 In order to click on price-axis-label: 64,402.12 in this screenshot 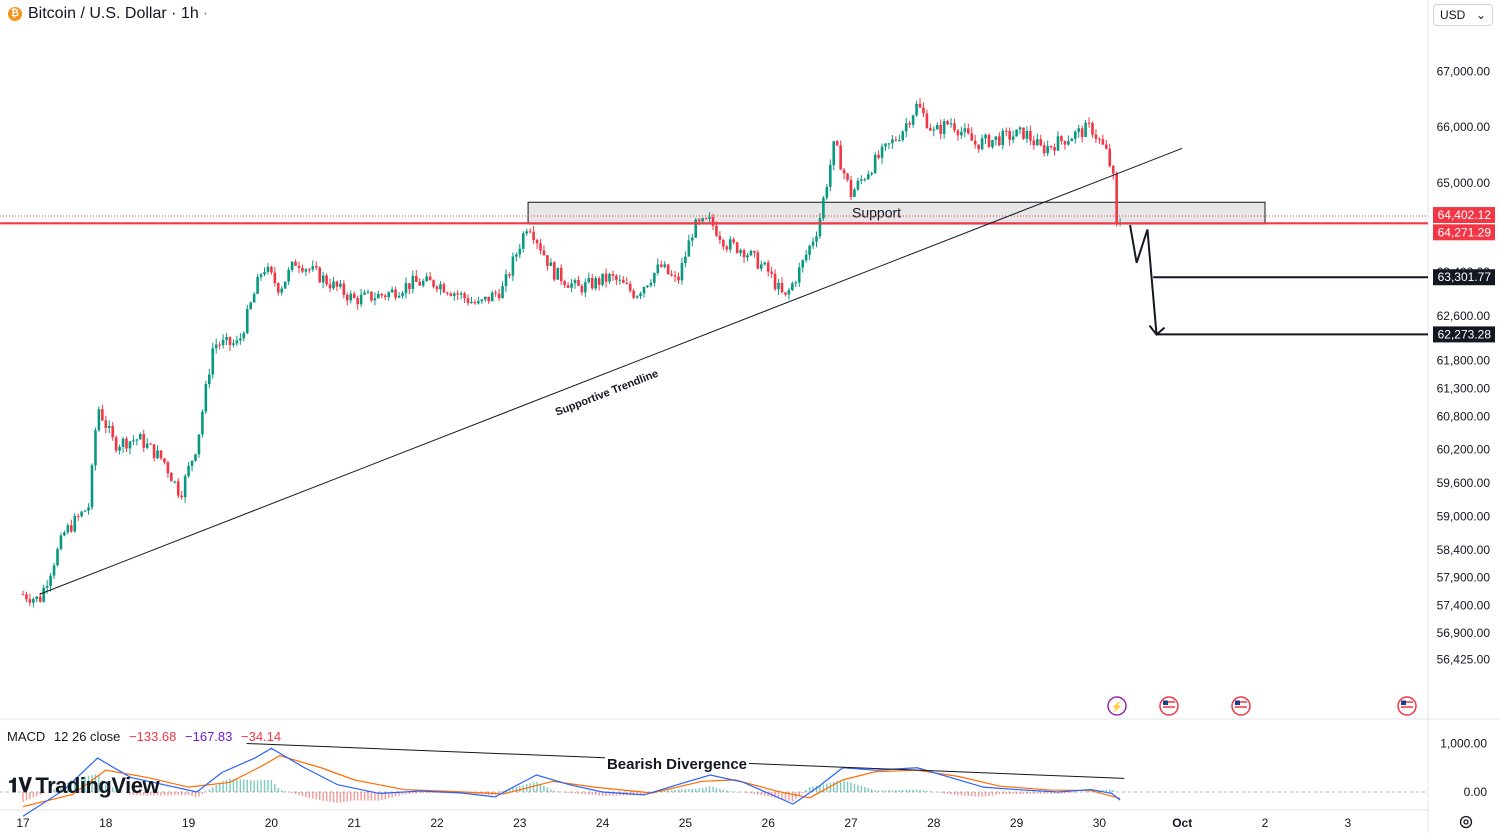, I will do `click(1465, 215)`.